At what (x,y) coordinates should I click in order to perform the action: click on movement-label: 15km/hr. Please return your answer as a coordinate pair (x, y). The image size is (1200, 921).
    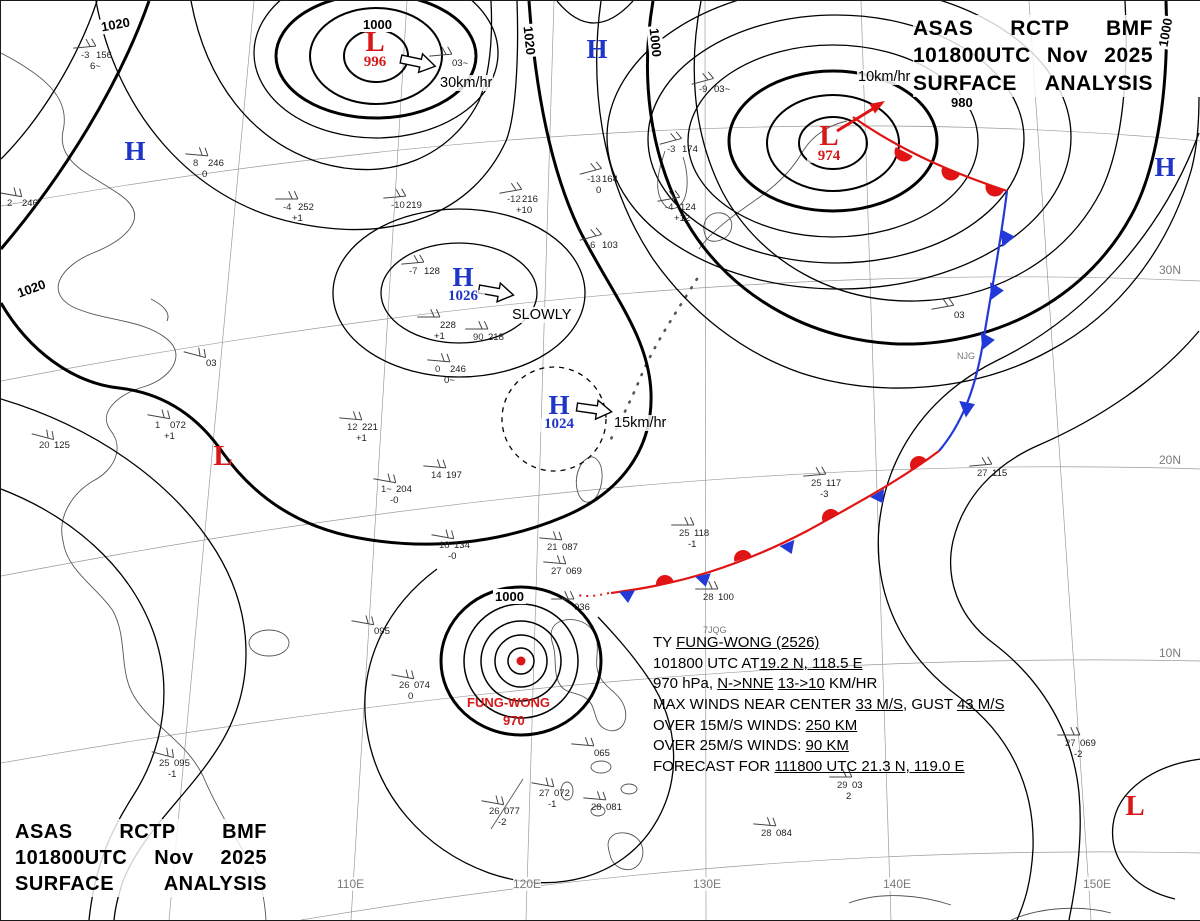
    Looking at the image, I should click on (640, 423).